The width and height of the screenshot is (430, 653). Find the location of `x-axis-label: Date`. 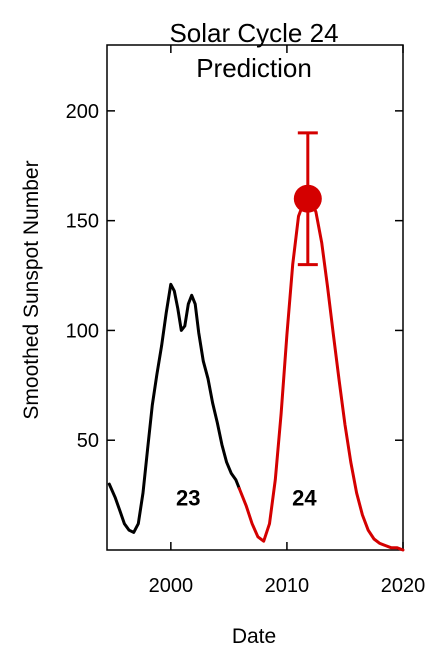

x-axis-label: Date is located at coordinates (254, 636).